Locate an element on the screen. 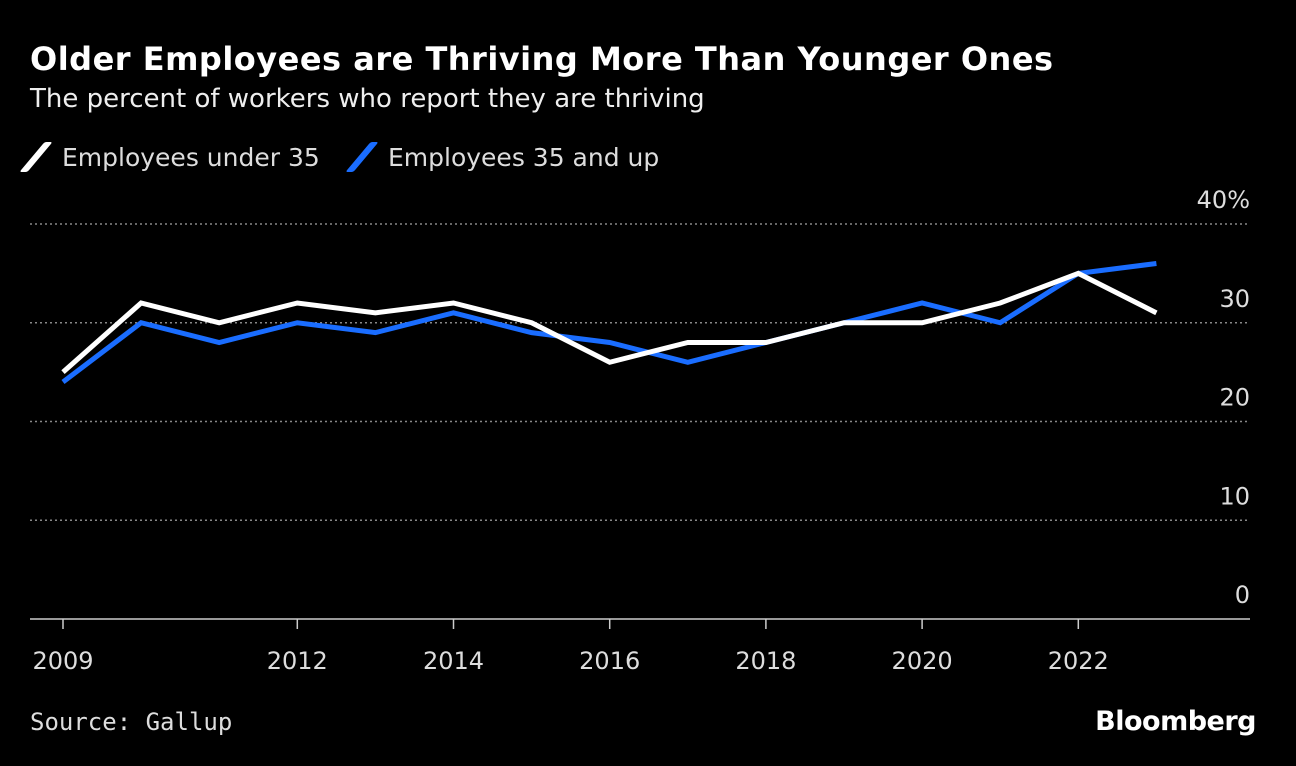 This screenshot has height=766, width=1296. x-tick-label: 2016 is located at coordinates (609, 661).